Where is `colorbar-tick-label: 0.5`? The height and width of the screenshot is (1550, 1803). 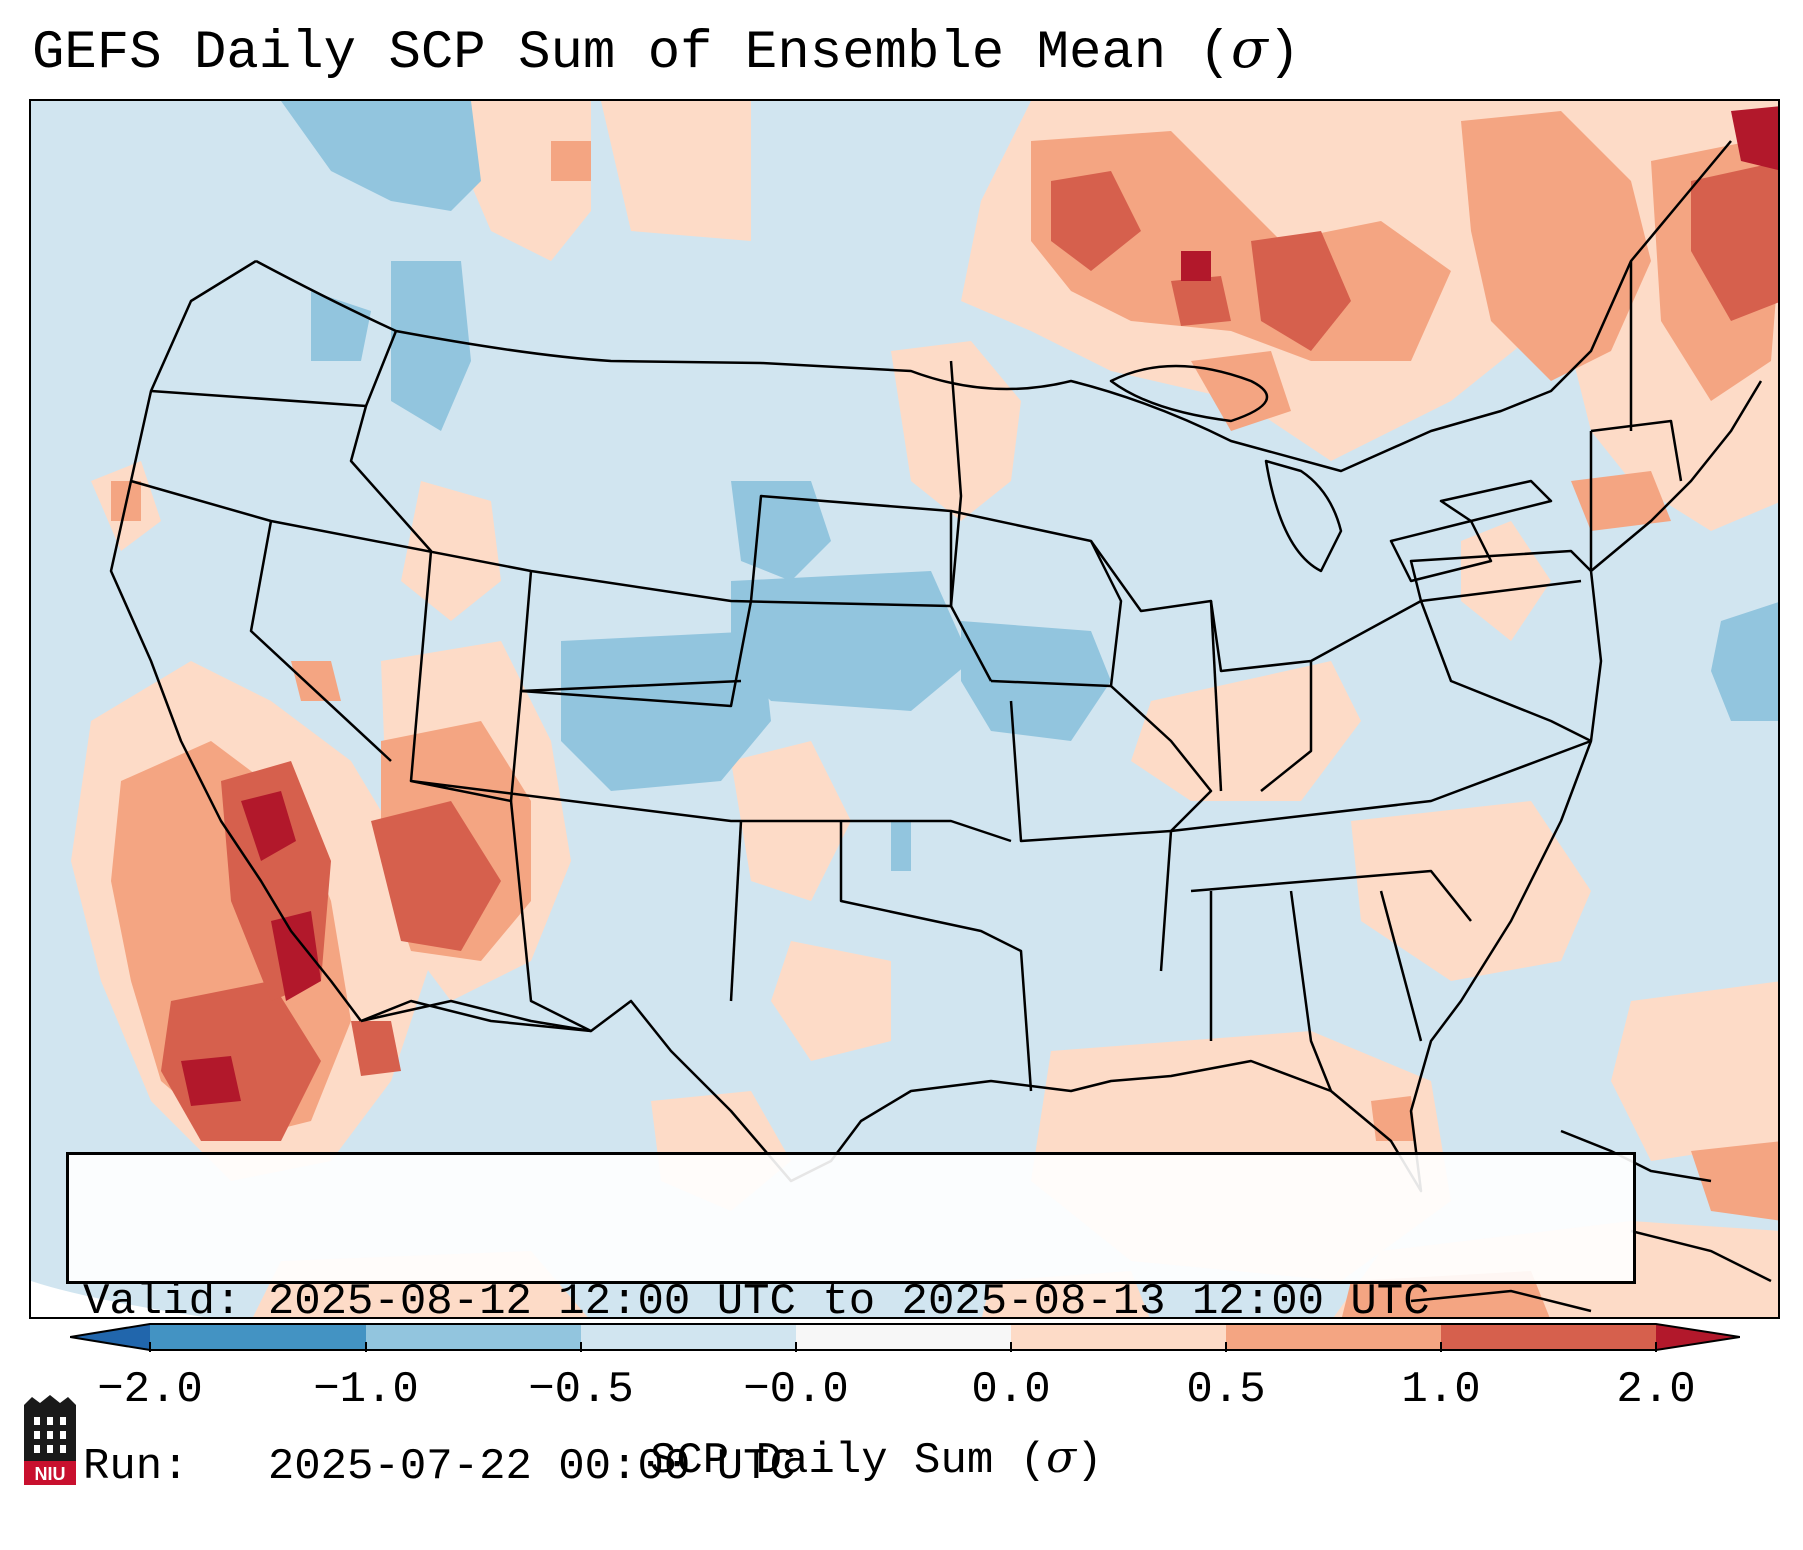
colorbar-tick-label: 0.5 is located at coordinates (1226, 1390).